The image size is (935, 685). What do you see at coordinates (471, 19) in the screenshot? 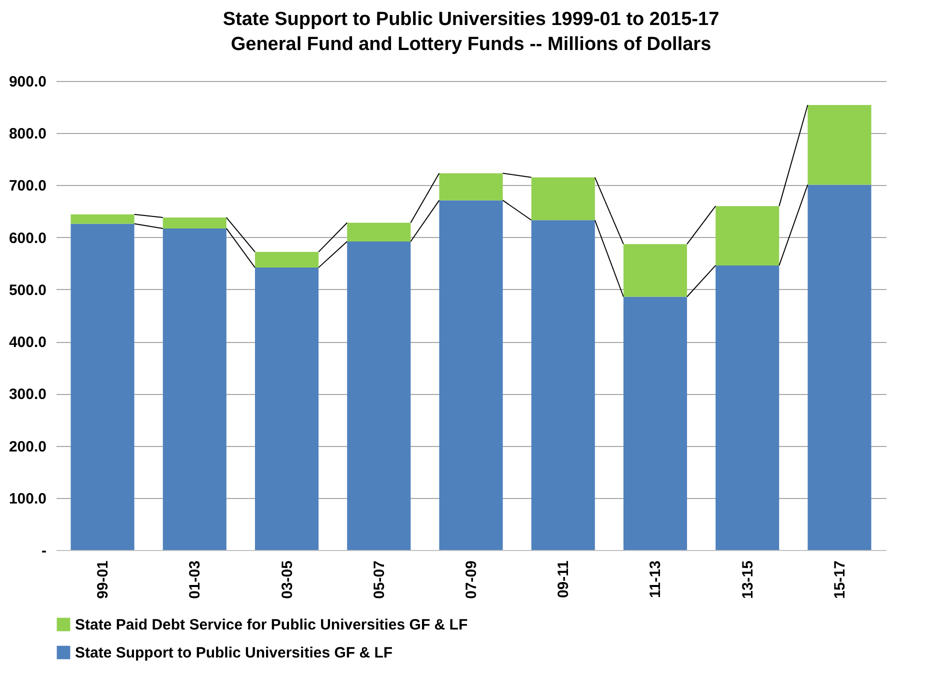
I see `chart-title: State Support to Public Universities 1999-01 to 2015-17` at bounding box center [471, 19].